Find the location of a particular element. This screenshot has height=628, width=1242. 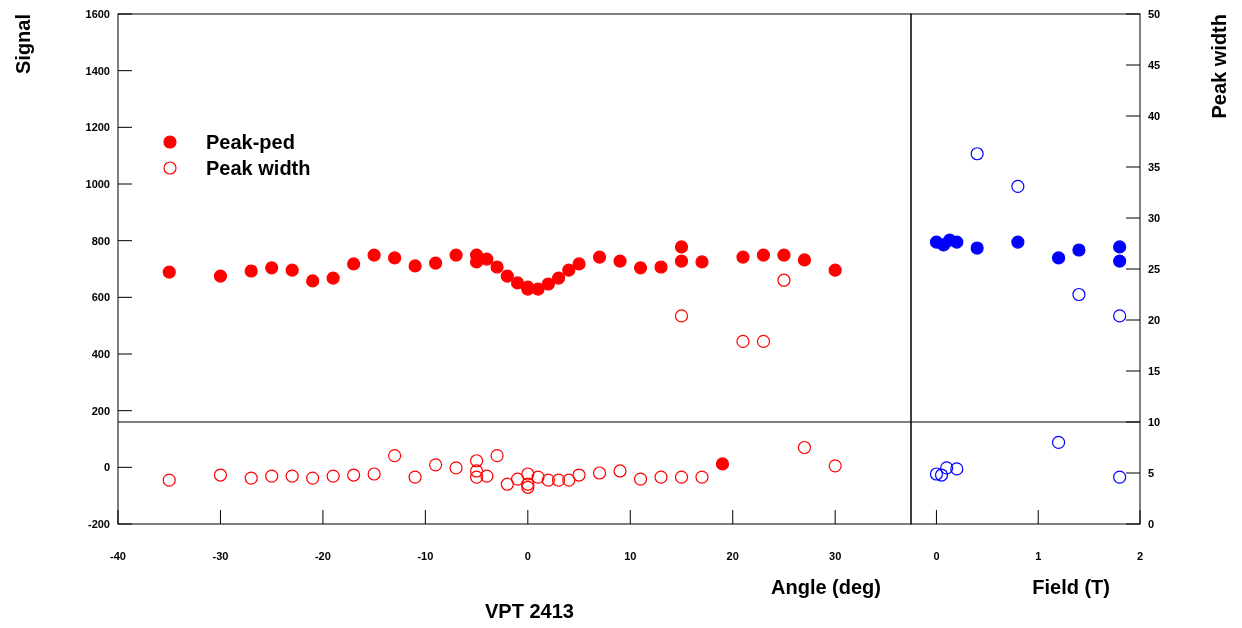

x-tick-label: -20 is located at coordinates (322, 556).